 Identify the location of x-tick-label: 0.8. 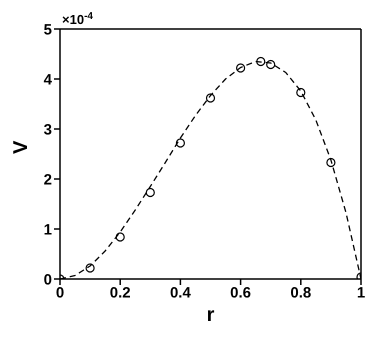
(301, 293).